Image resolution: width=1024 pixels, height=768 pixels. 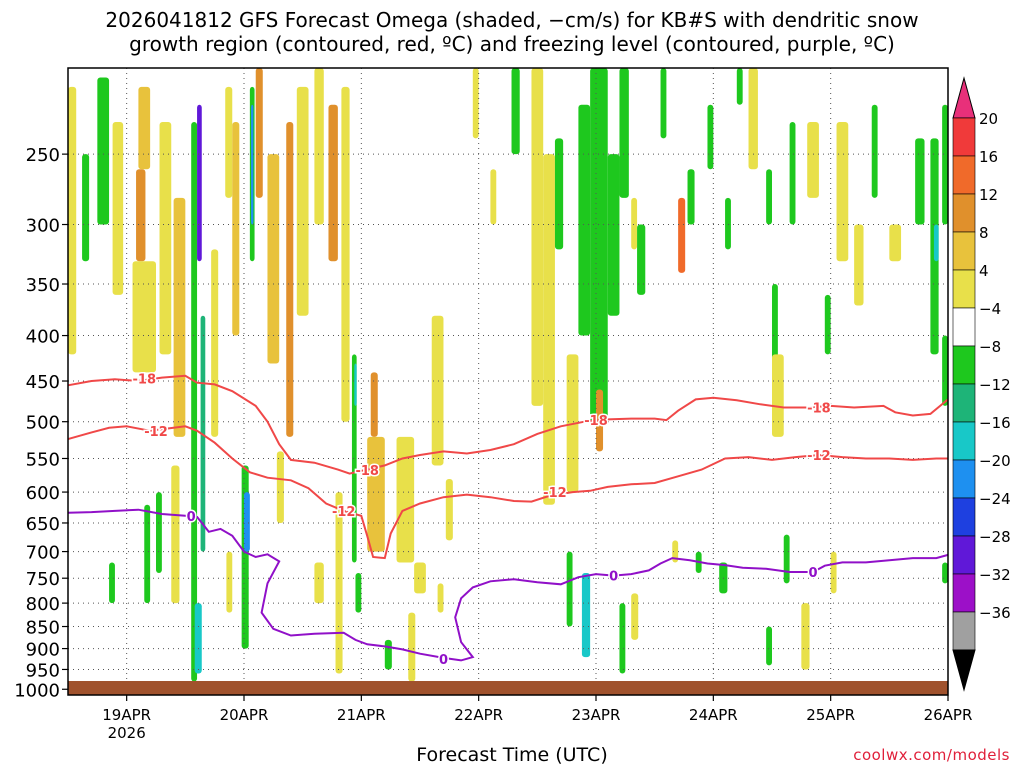 What do you see at coordinates (43, 285) in the screenshot?
I see `y-tick-label: 350` at bounding box center [43, 285].